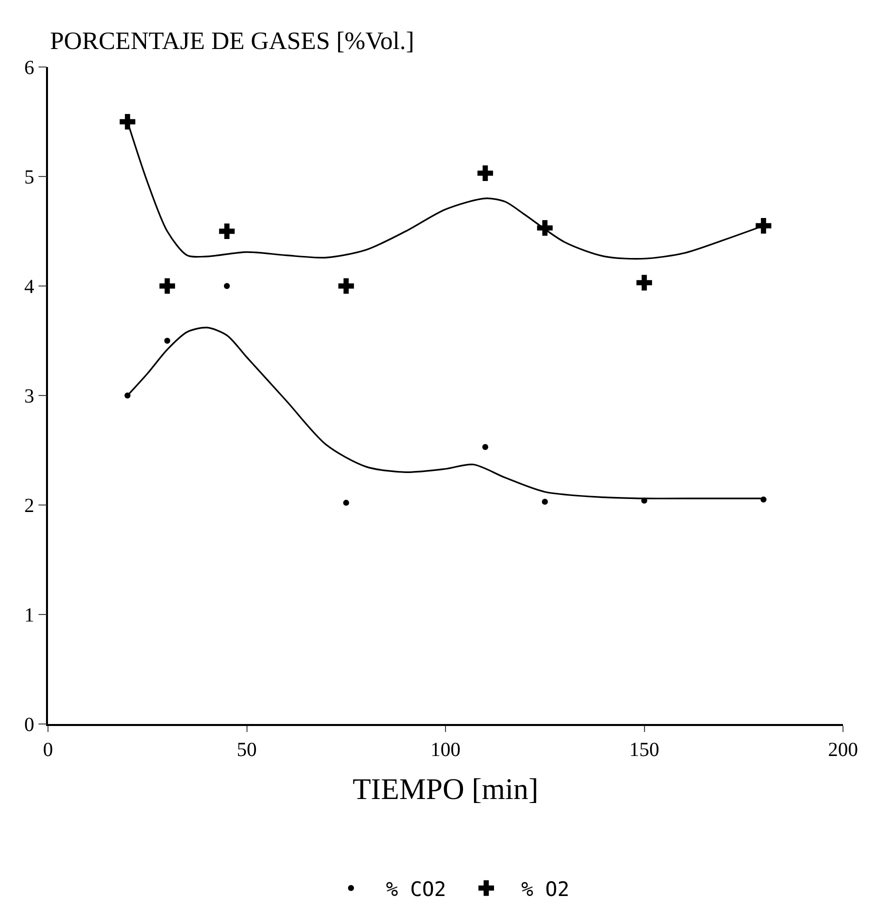 The width and height of the screenshot is (872, 920). Describe the element at coordinates (29, 506) in the screenshot. I see `y-tick-label: 2` at that location.